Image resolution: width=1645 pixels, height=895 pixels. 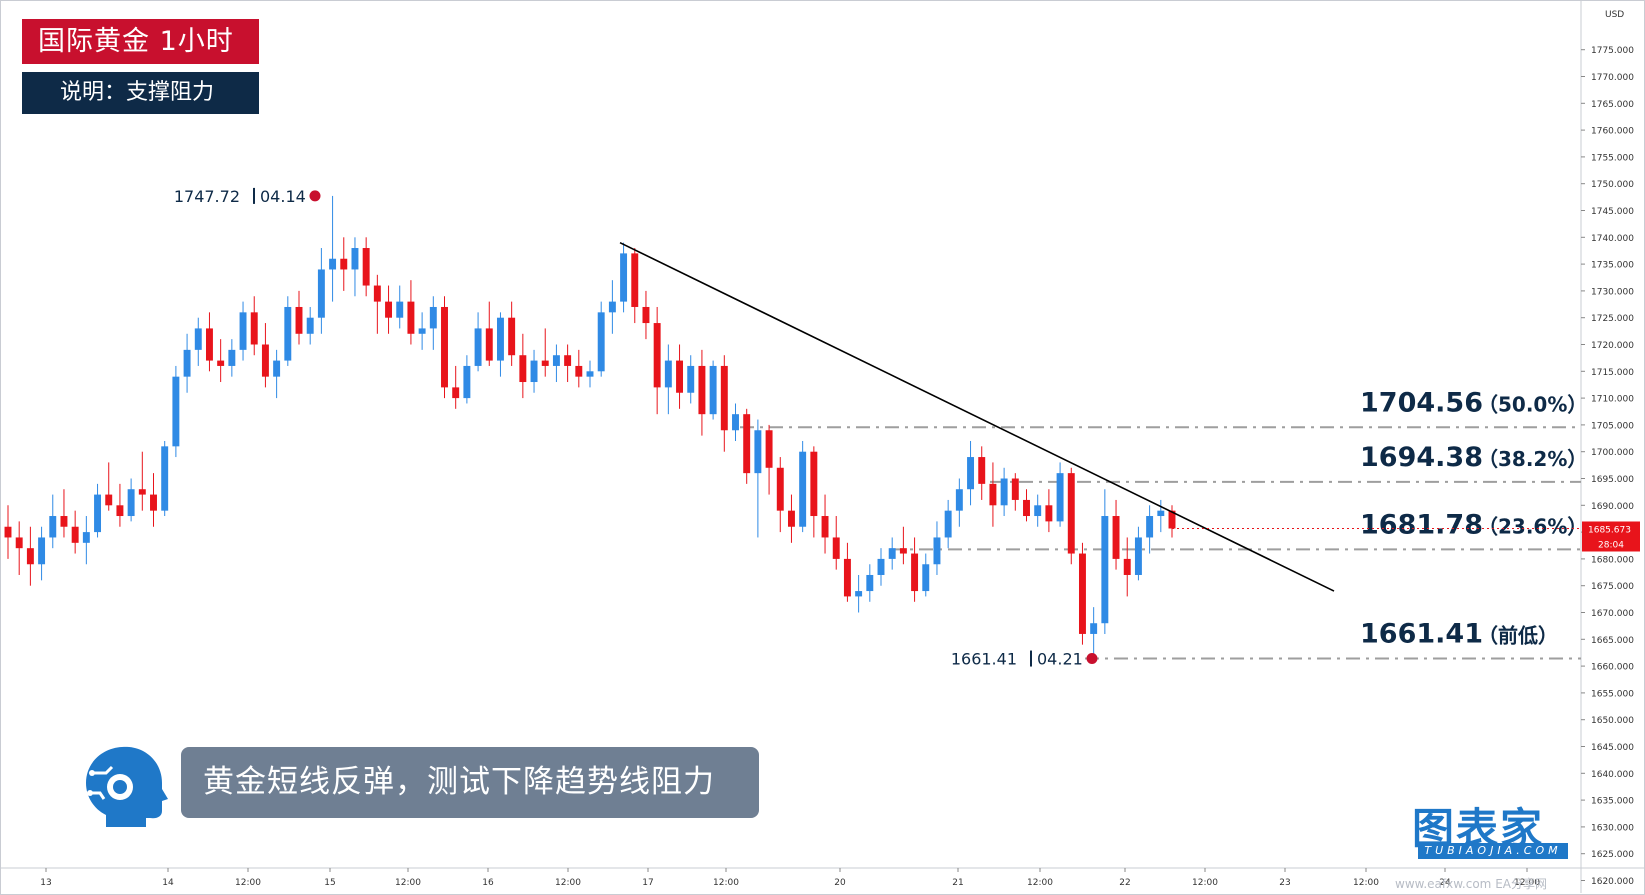 What do you see at coordinates (1366, 883) in the screenshot?
I see `time-tick-label: 12:00` at bounding box center [1366, 883].